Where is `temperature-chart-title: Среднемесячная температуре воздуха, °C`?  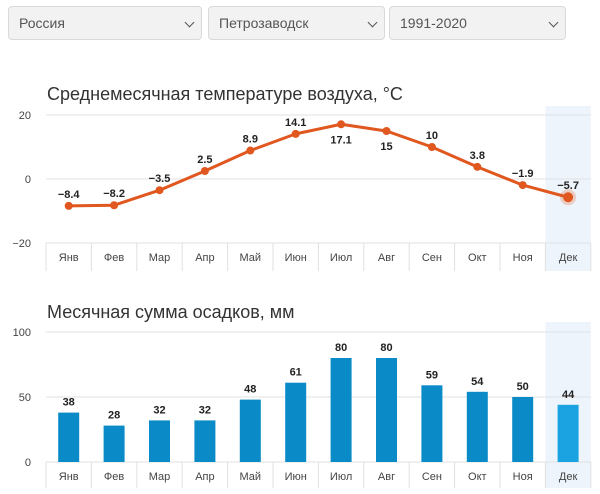 temperature-chart-title: Среднемесячная температуре воздуха, °C is located at coordinates (225, 94).